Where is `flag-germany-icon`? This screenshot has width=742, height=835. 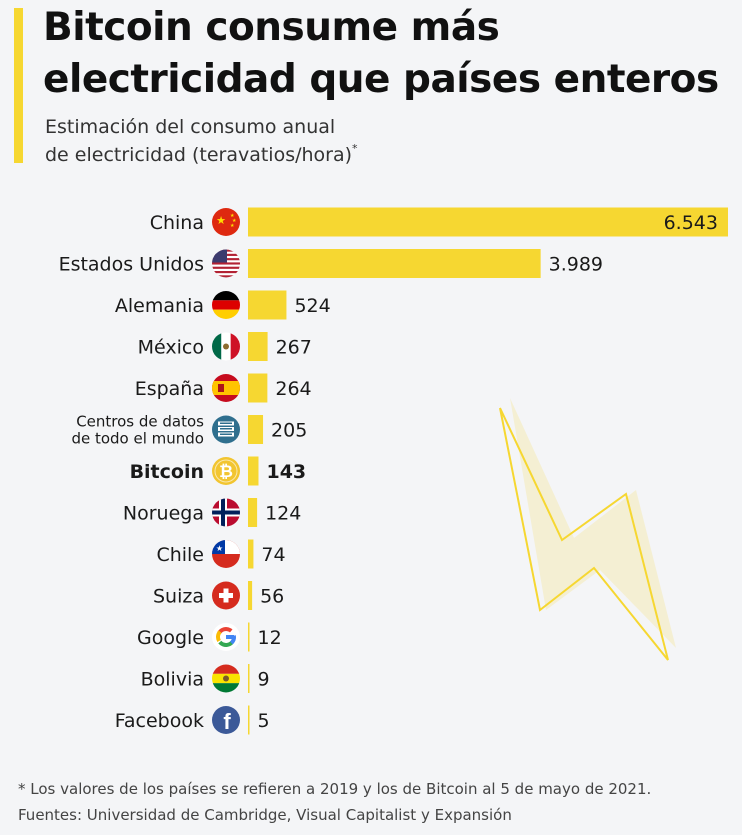 flag-germany-icon is located at coordinates (226, 305).